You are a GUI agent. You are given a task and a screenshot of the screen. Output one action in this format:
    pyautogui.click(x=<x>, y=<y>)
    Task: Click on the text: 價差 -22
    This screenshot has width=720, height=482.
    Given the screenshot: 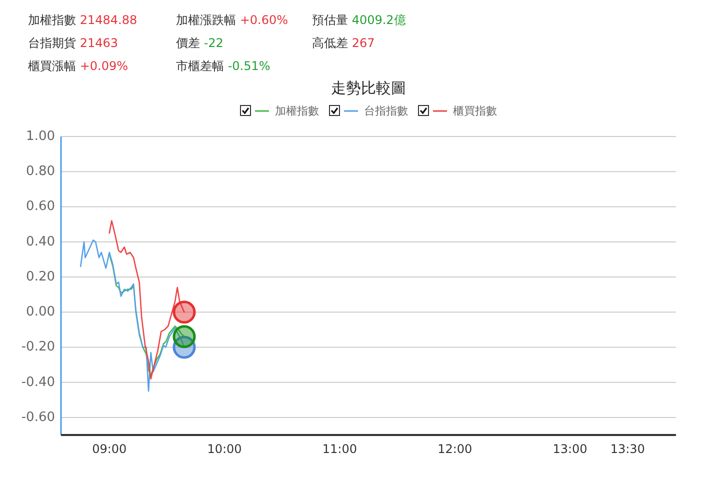 What is the action you would take?
    pyautogui.click(x=200, y=43)
    